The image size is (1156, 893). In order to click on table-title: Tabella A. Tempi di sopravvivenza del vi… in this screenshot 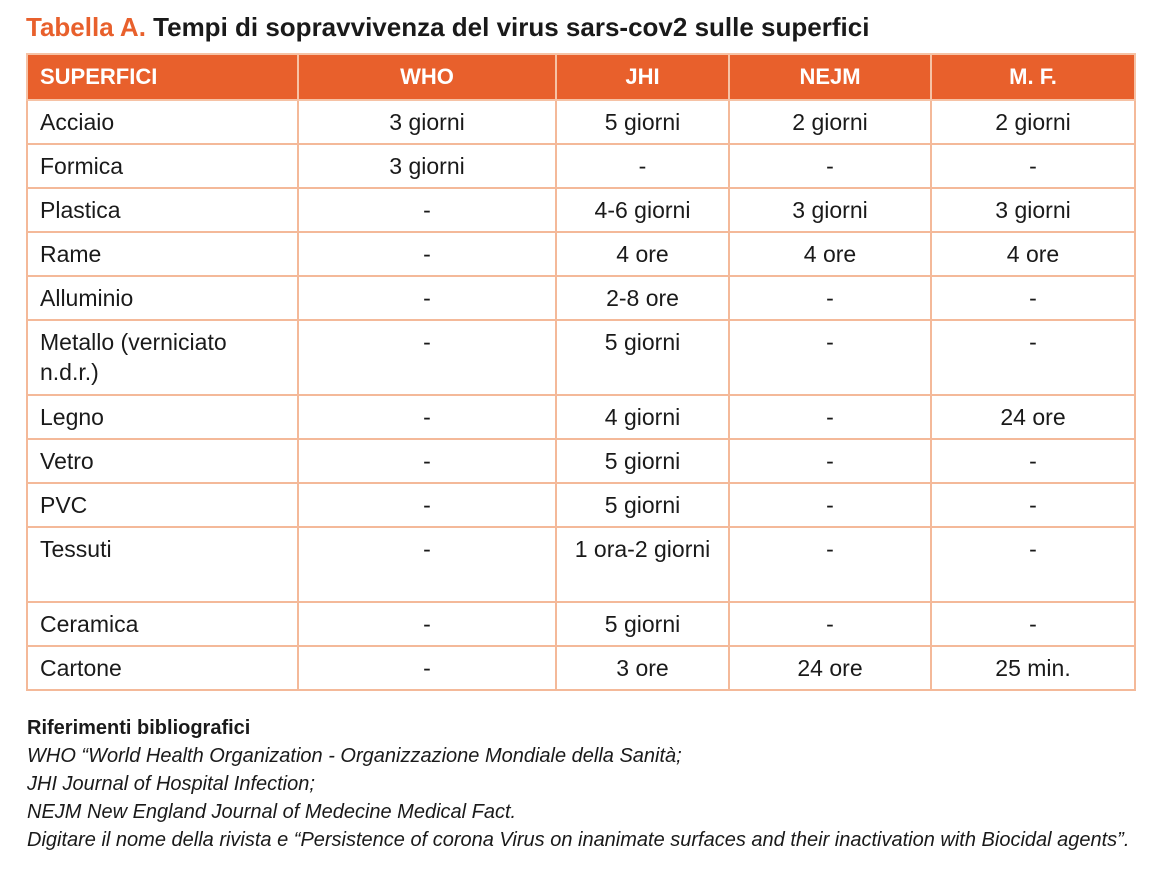, I will do `click(447, 27)`.